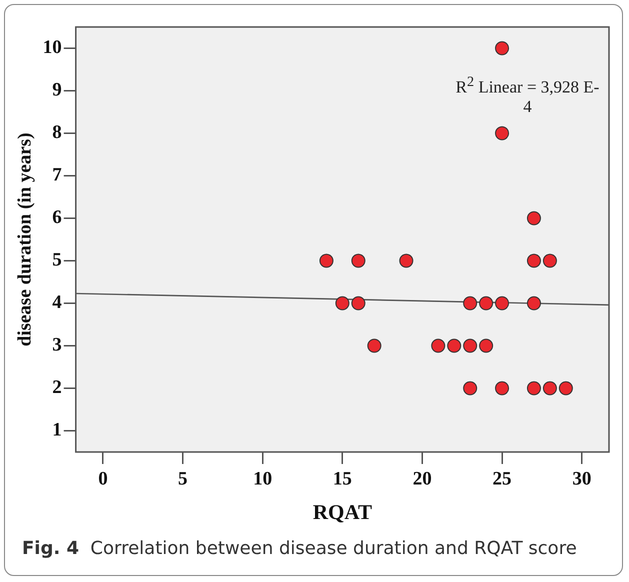  What do you see at coordinates (25, 239) in the screenshot?
I see `y-axis-title: disease duration (in years)` at bounding box center [25, 239].